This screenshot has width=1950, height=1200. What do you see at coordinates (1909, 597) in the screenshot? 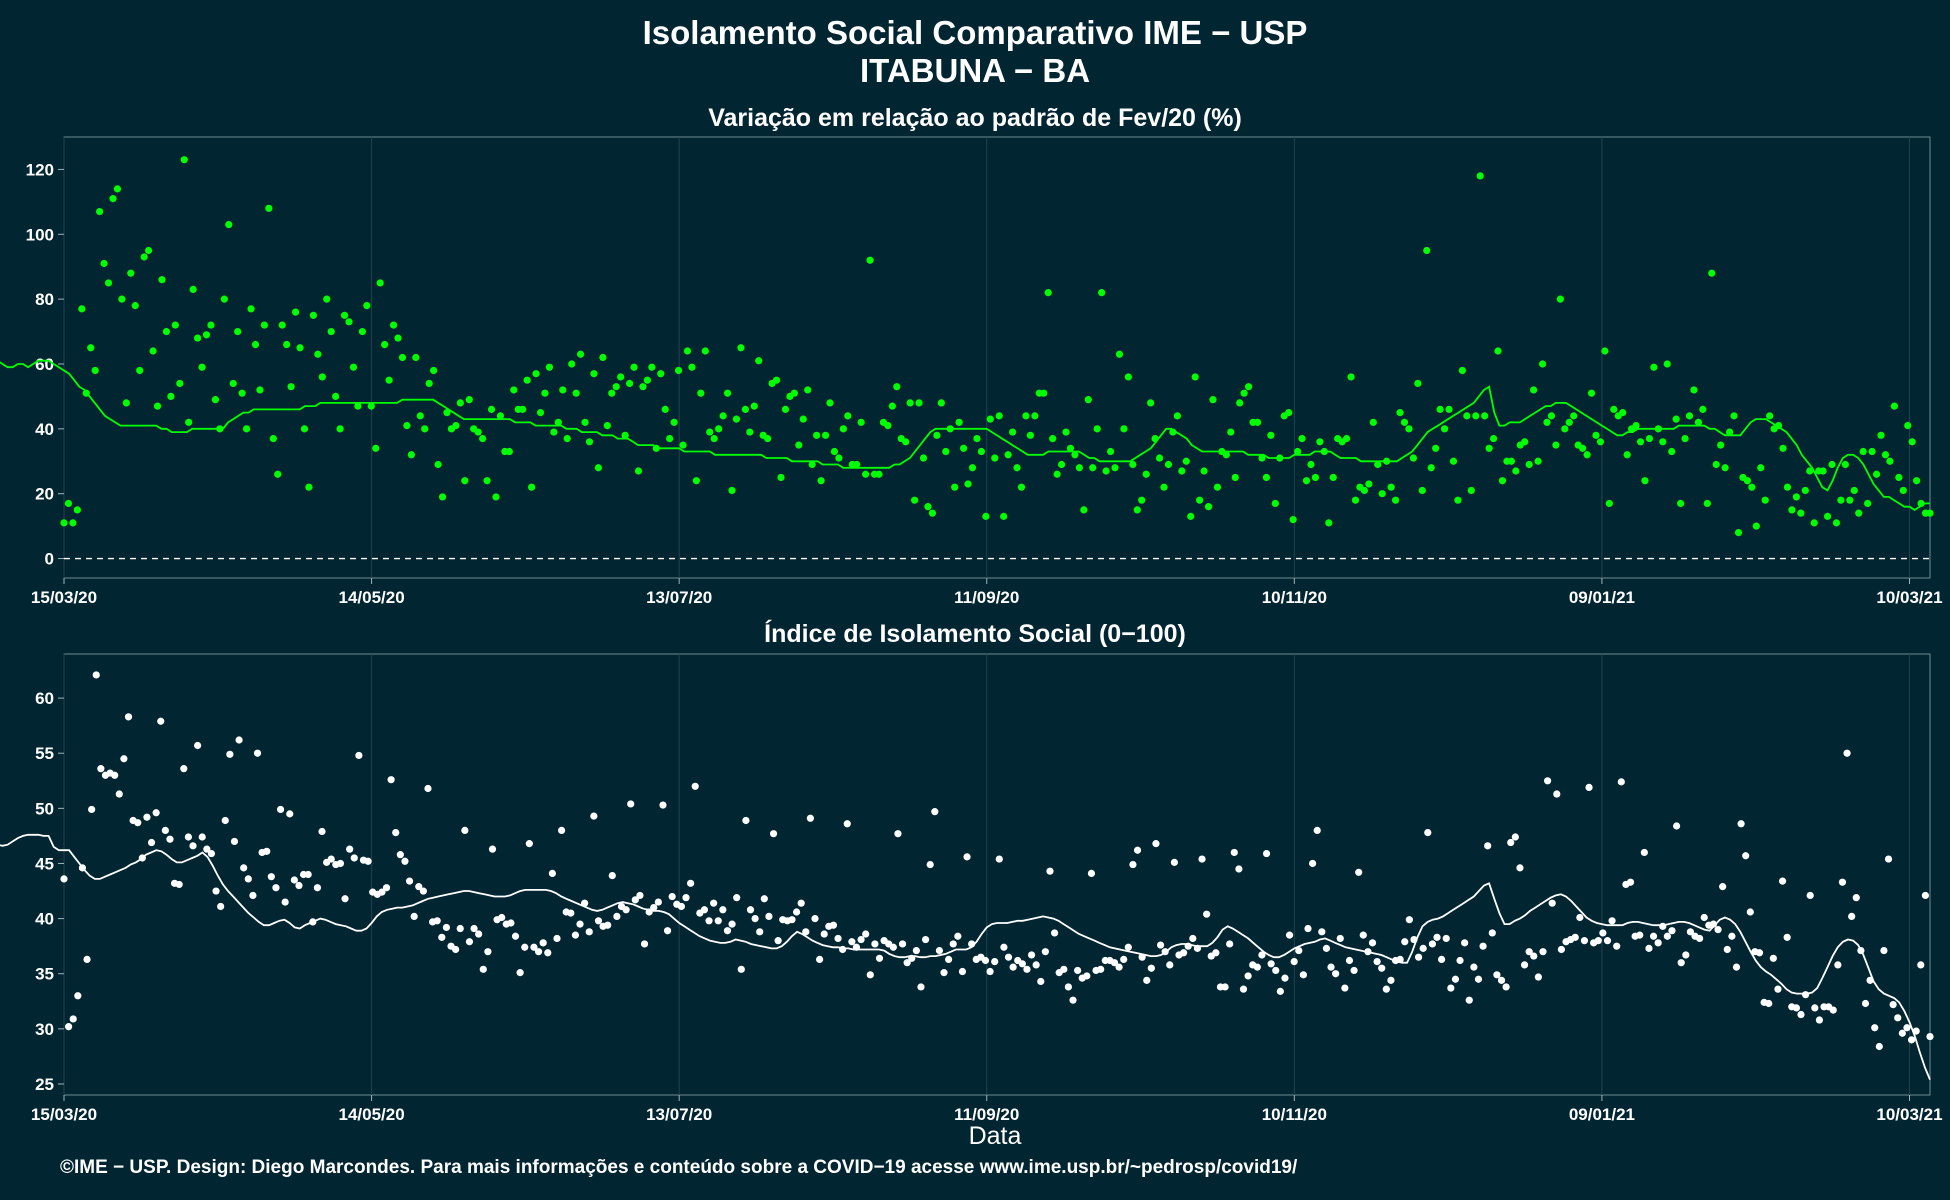
I see `x-tick-label: 10/03/21` at bounding box center [1909, 597].